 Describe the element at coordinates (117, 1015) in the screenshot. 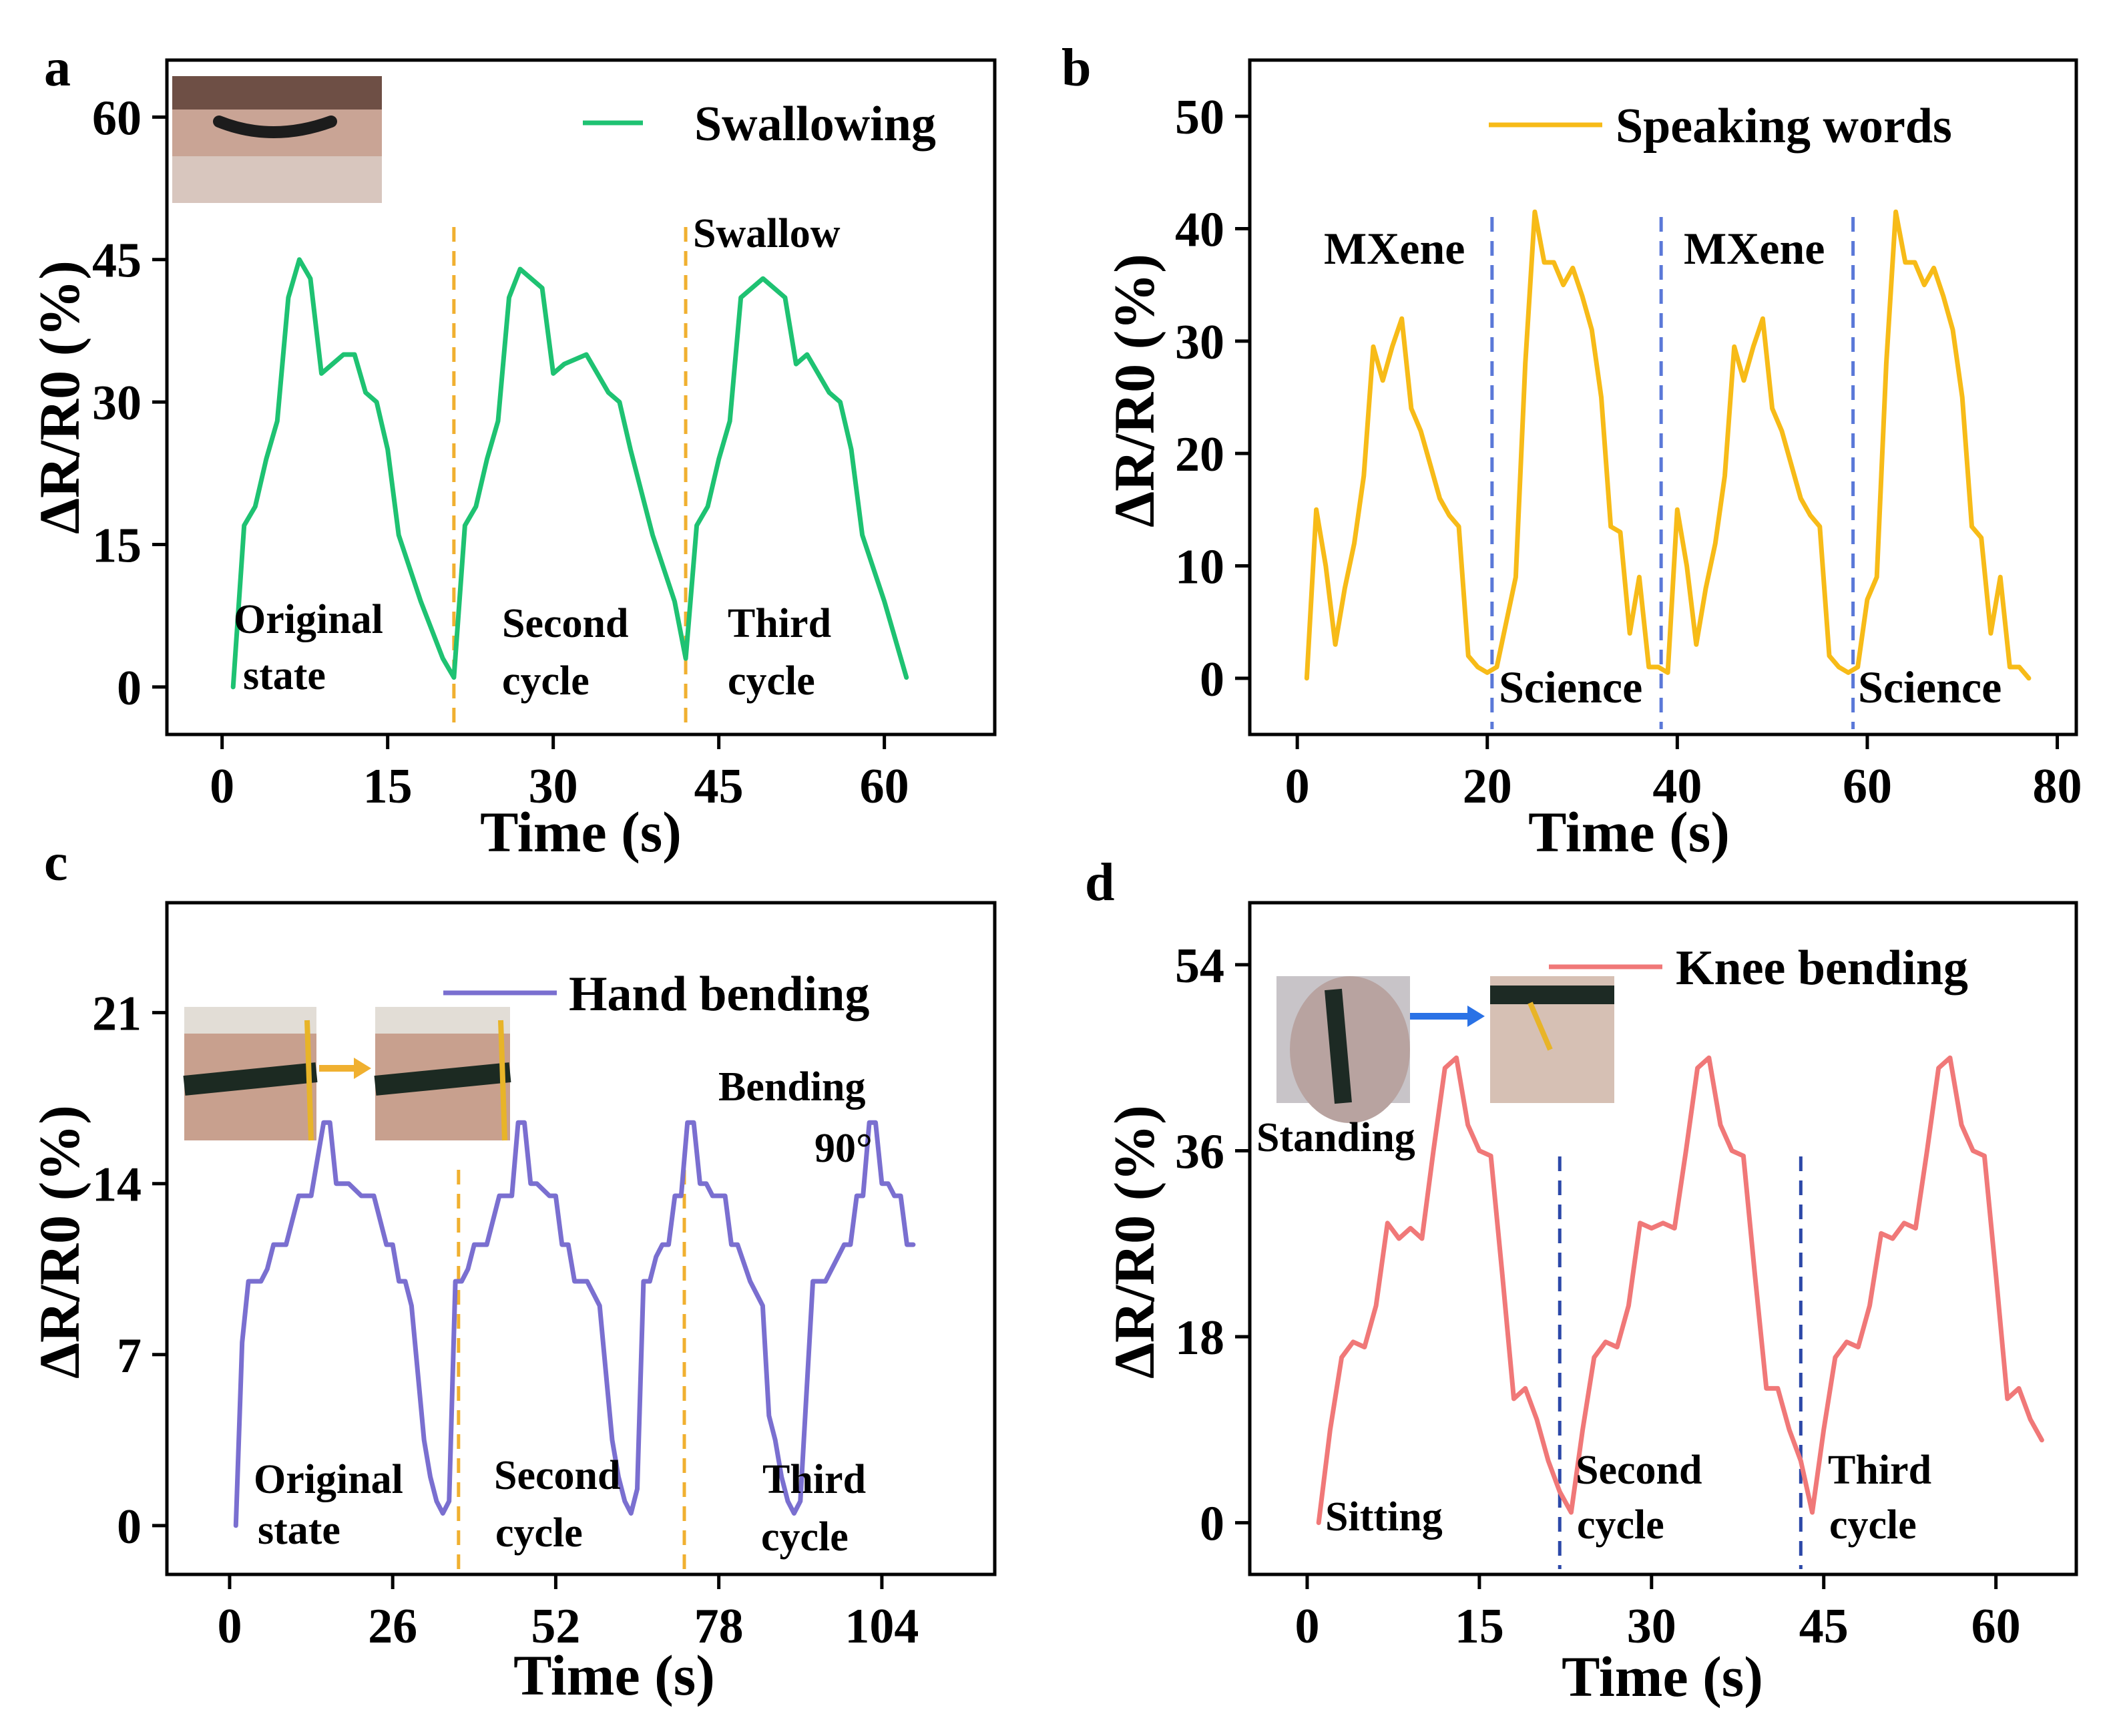

I see `y-tick-label: 21` at that location.